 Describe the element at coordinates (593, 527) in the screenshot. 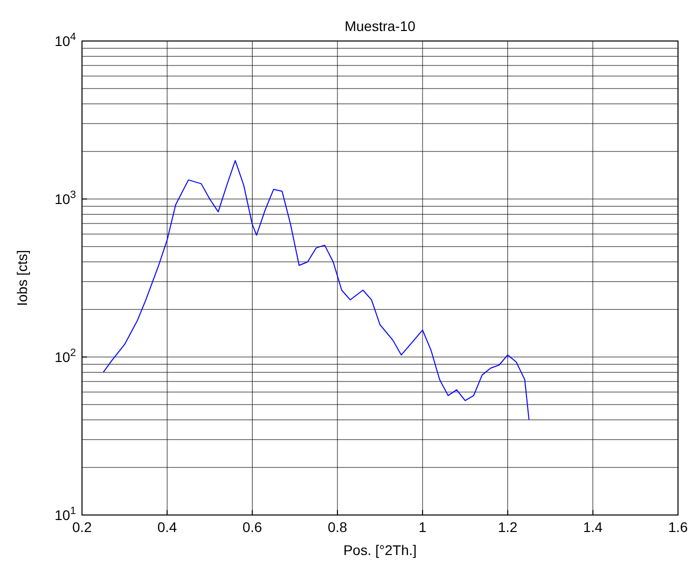

I see `x-tick-label: 1.4` at that location.